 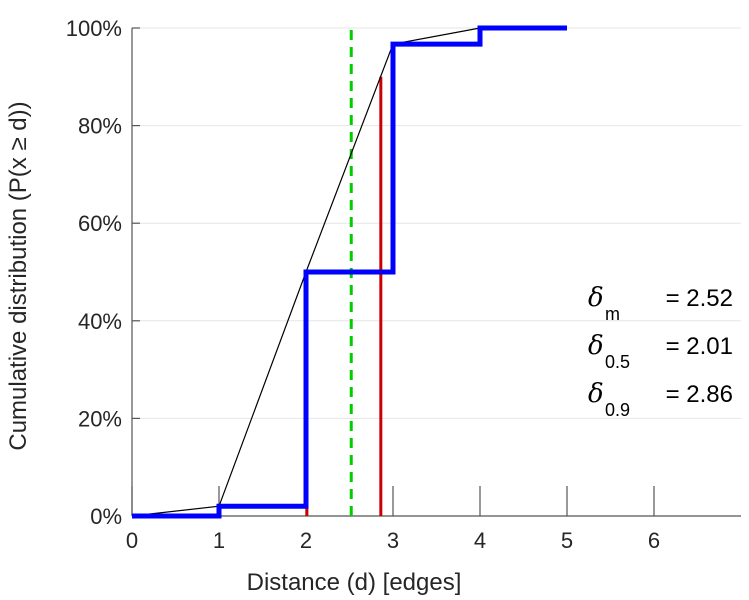 What do you see at coordinates (654, 540) in the screenshot?
I see `x-tick-label: 6` at bounding box center [654, 540].